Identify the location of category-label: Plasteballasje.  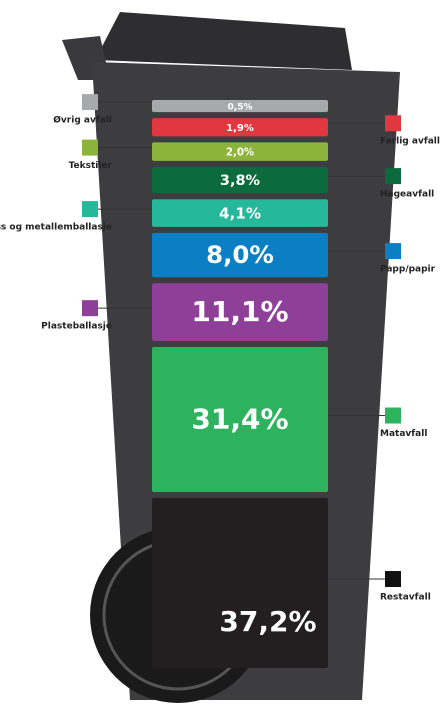
(76, 327).